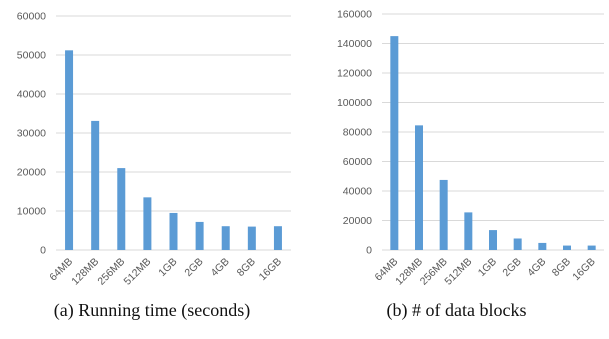  I want to click on y-tick-label: 100000, so click(354, 103).